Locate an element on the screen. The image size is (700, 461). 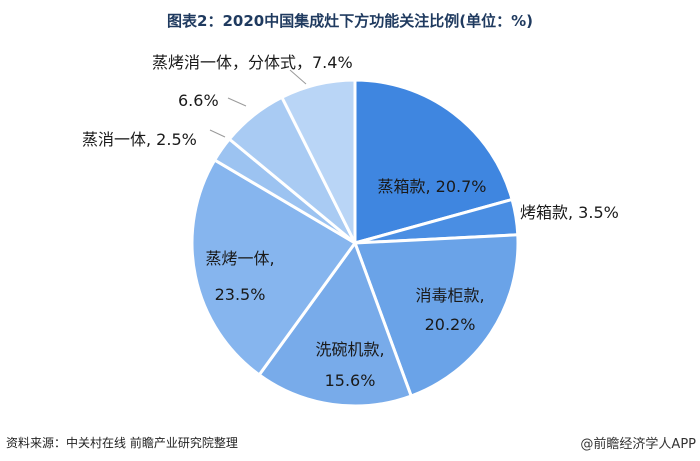
source-note: 资料来源：中关村在线 前瞻产业研究院整理 is located at coordinates (122, 443).